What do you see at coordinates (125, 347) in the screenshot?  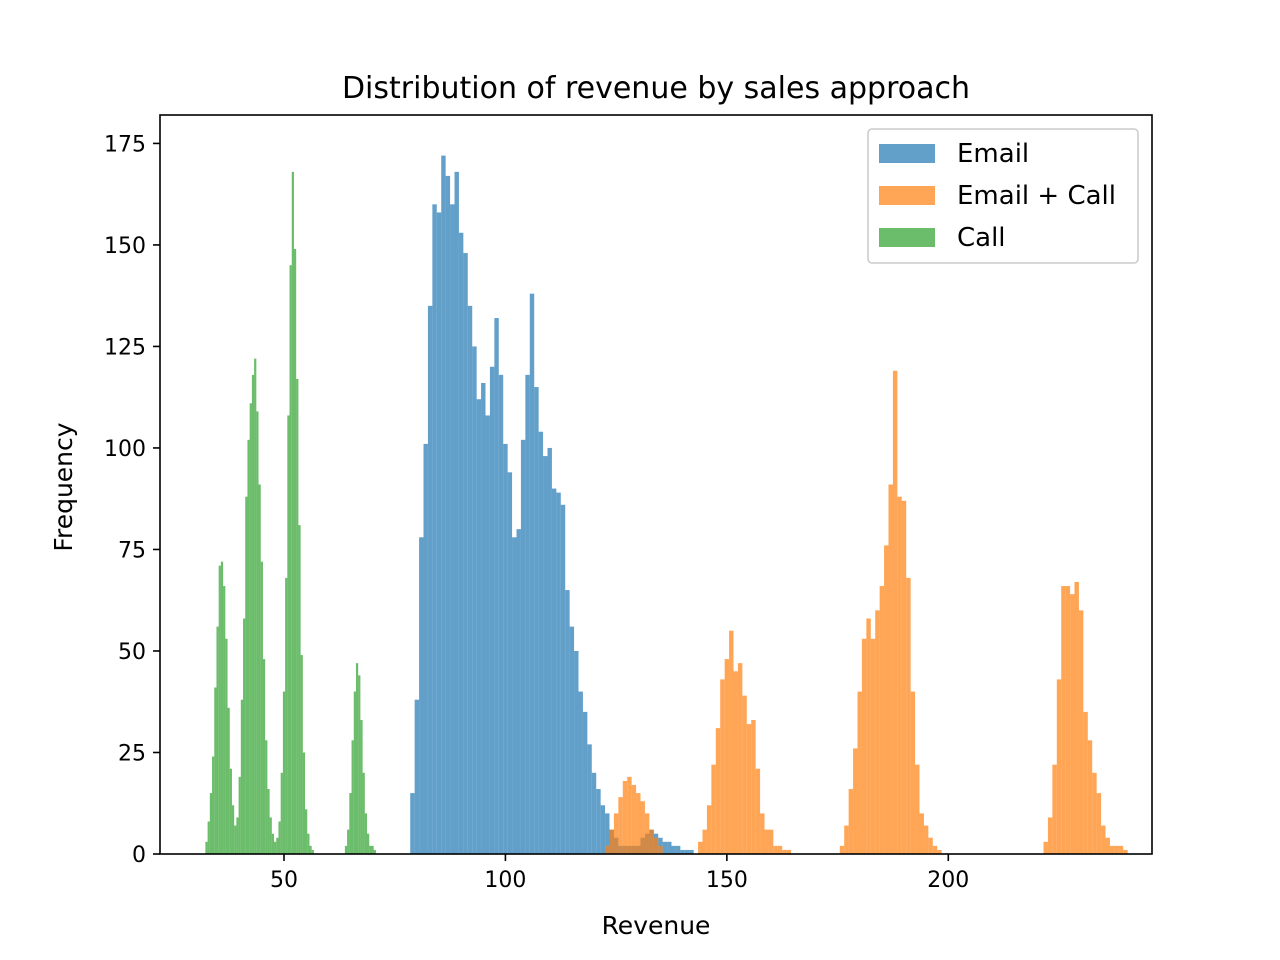 I see `y-tick-label: 125` at bounding box center [125, 347].